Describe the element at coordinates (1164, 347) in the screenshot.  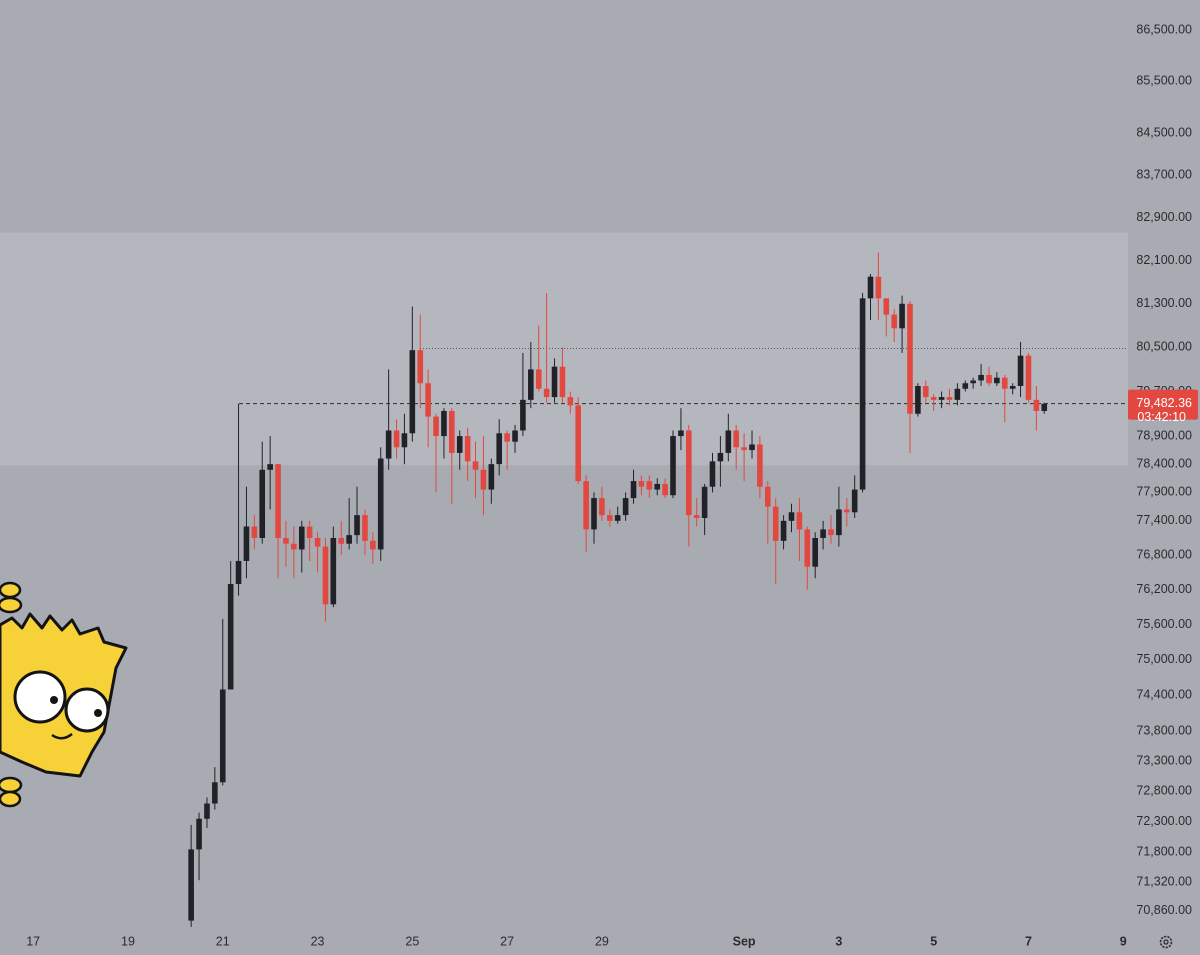
I see `y-tick-label: 80,500.00` at that location.